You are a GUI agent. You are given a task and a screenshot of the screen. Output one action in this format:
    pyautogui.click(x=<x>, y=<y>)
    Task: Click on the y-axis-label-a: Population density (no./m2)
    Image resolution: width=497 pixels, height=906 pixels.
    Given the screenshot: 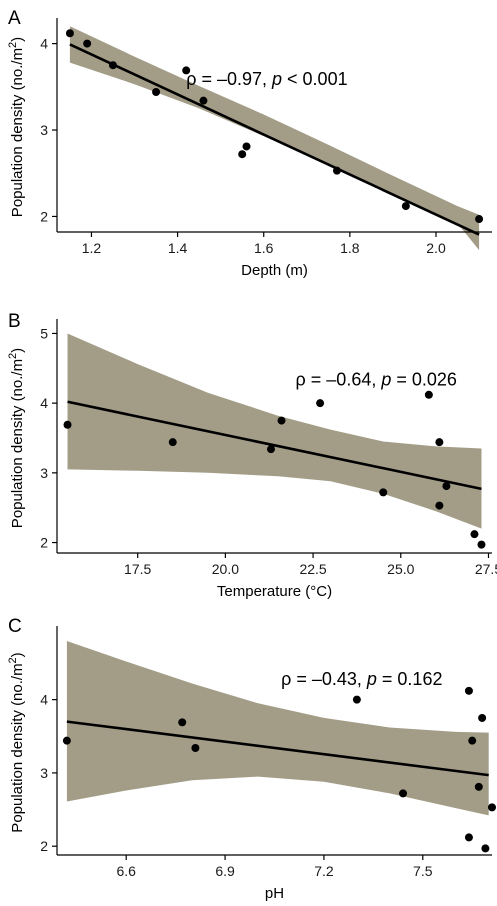 What is the action you would take?
    pyautogui.click(x=16, y=127)
    